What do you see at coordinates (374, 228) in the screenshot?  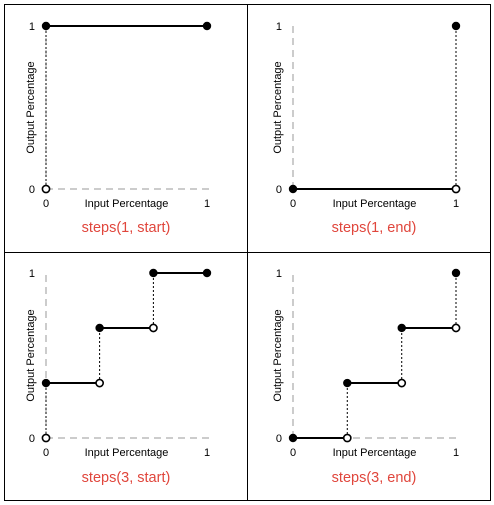 I see `chart-caption: steps(1, end)` at bounding box center [374, 228].